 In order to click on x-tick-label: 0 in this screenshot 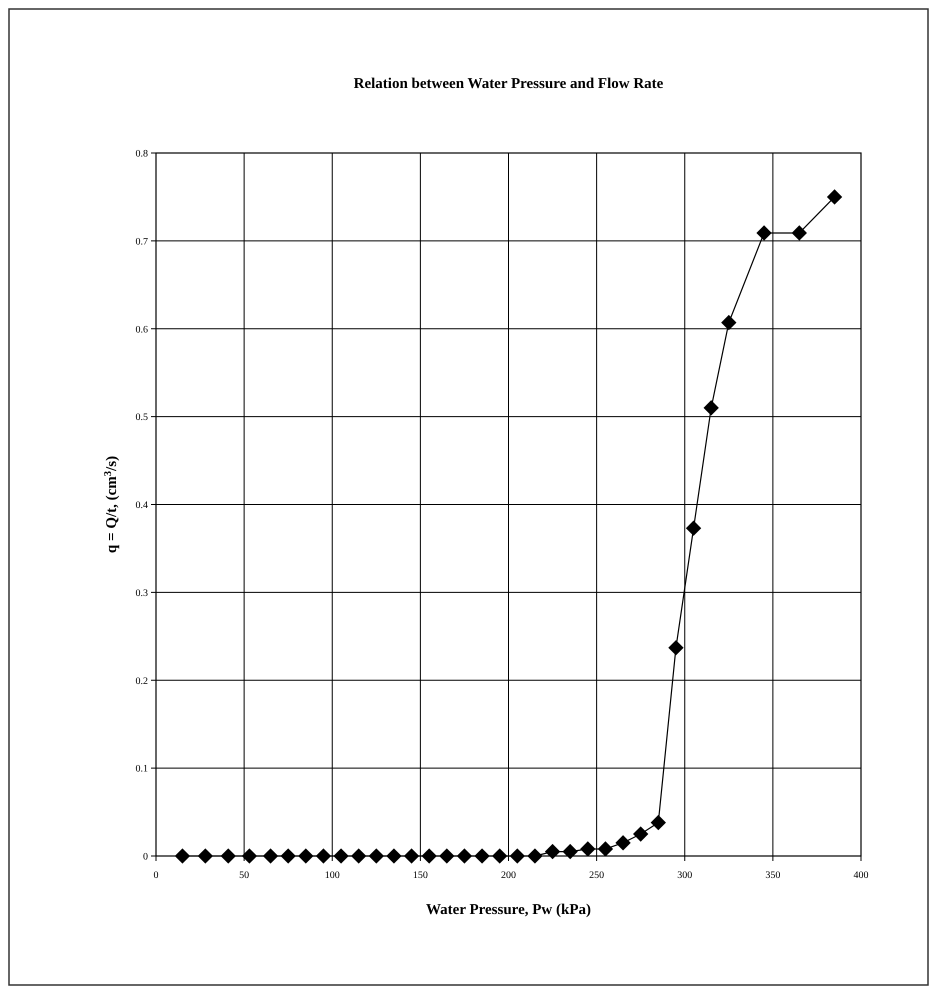, I will do `click(156, 875)`.